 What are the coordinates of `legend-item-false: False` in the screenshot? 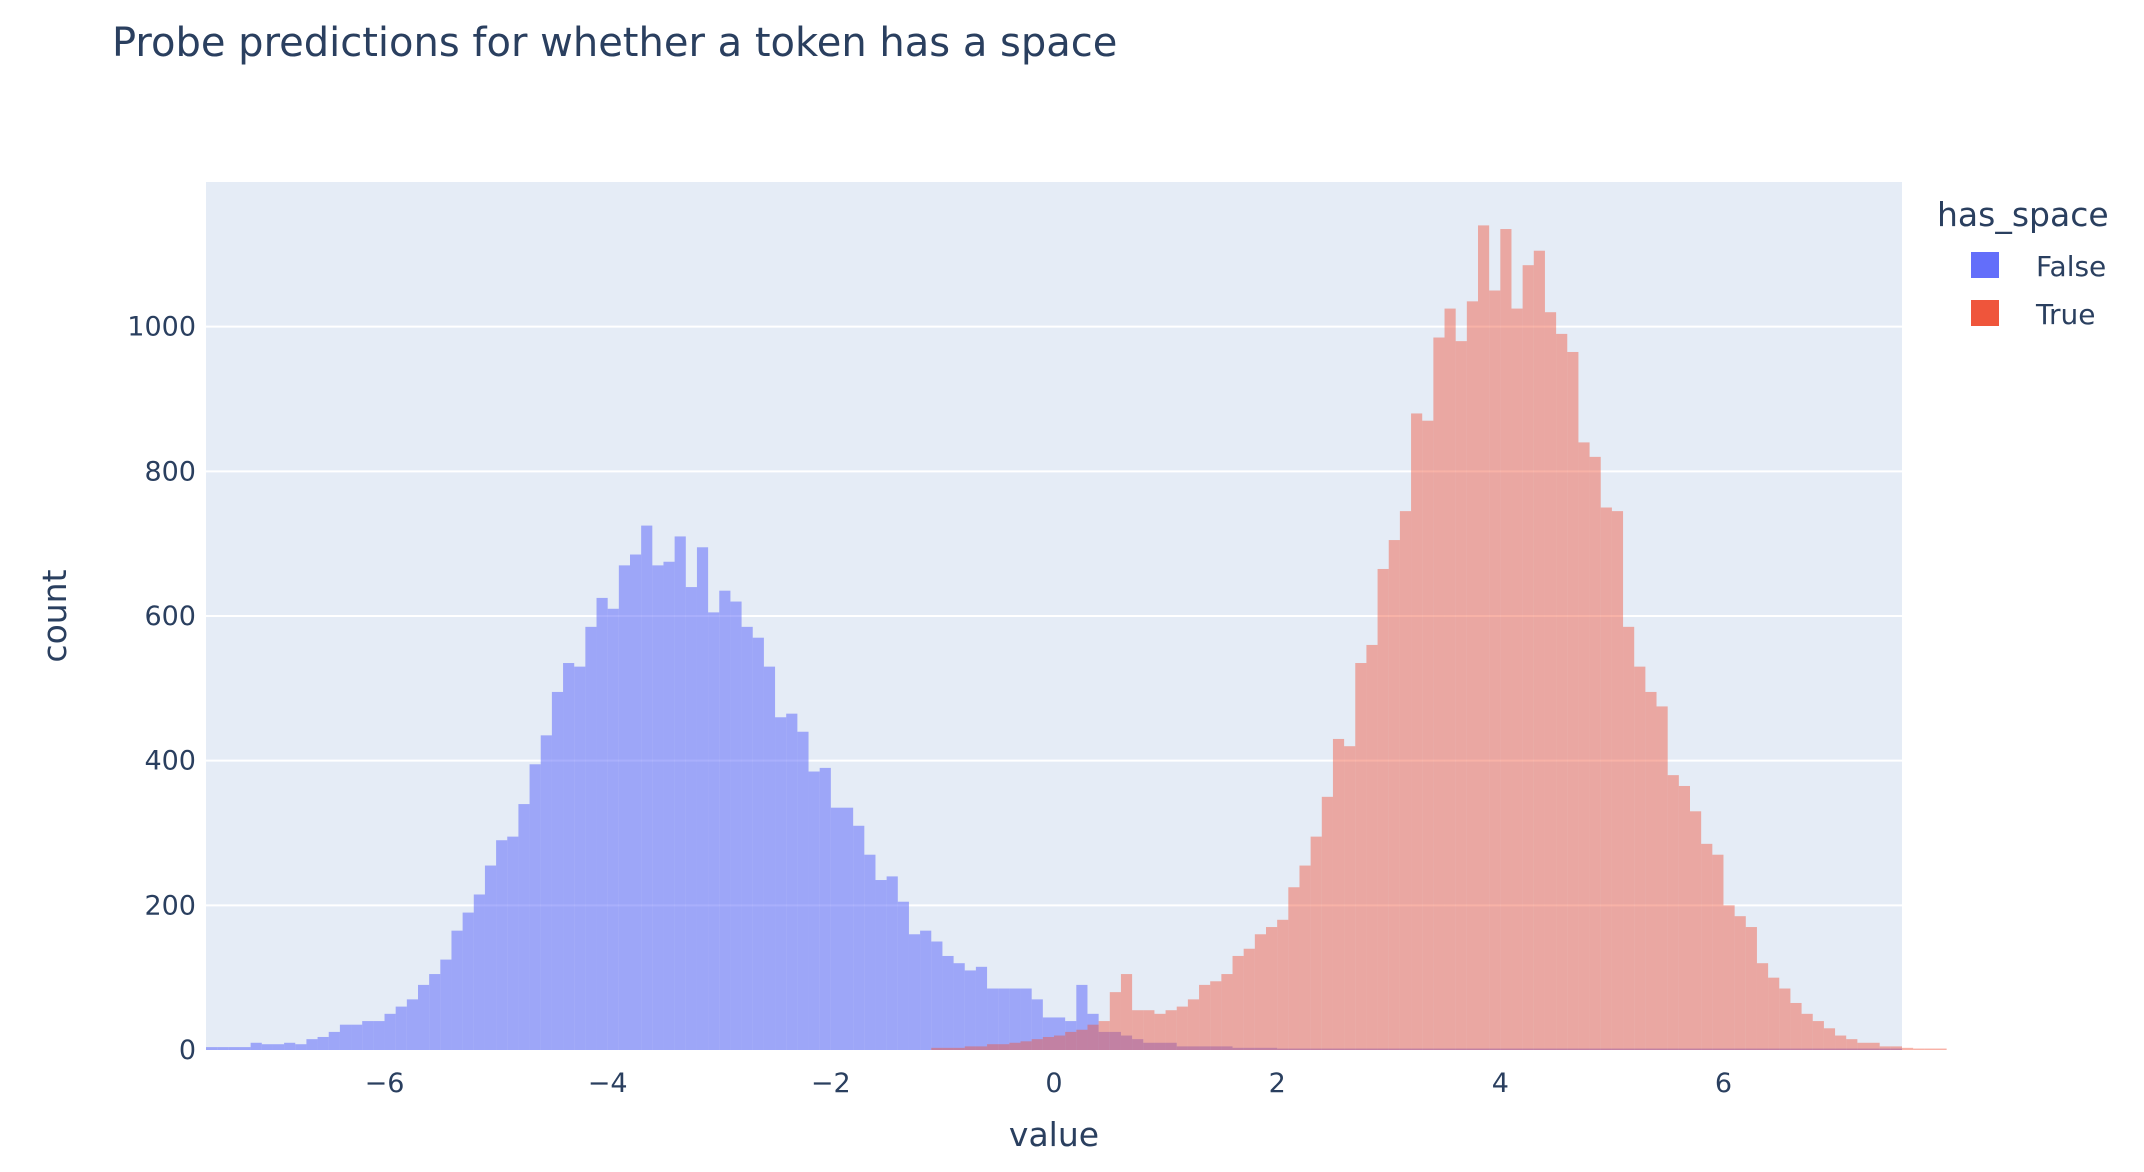 It's located at (2038, 266).